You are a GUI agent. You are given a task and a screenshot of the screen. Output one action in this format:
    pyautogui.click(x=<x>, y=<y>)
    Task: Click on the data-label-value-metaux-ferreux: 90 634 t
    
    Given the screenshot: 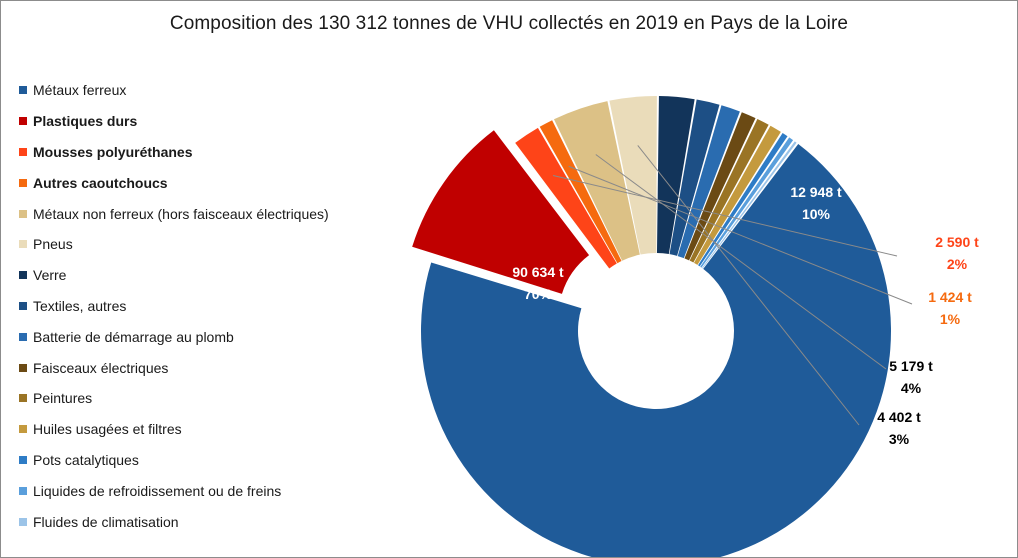 What is the action you would take?
    pyautogui.click(x=538, y=272)
    